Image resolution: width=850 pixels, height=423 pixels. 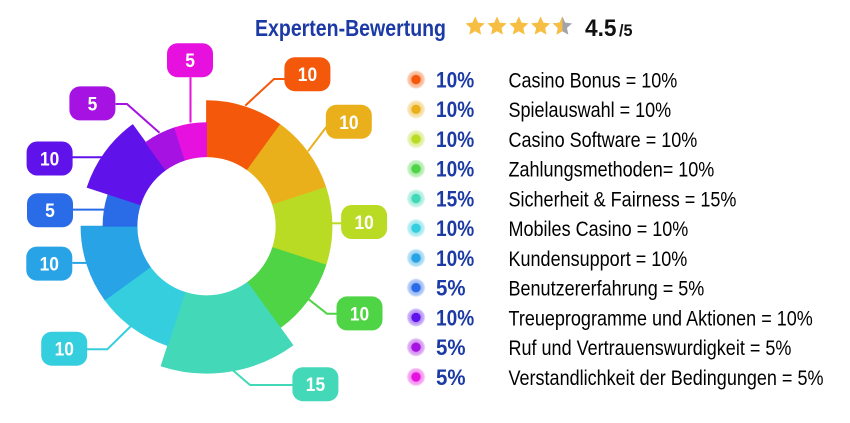 What do you see at coordinates (598, 259) in the screenshot?
I see `svg-text: Kundensupport = 10%` at bounding box center [598, 259].